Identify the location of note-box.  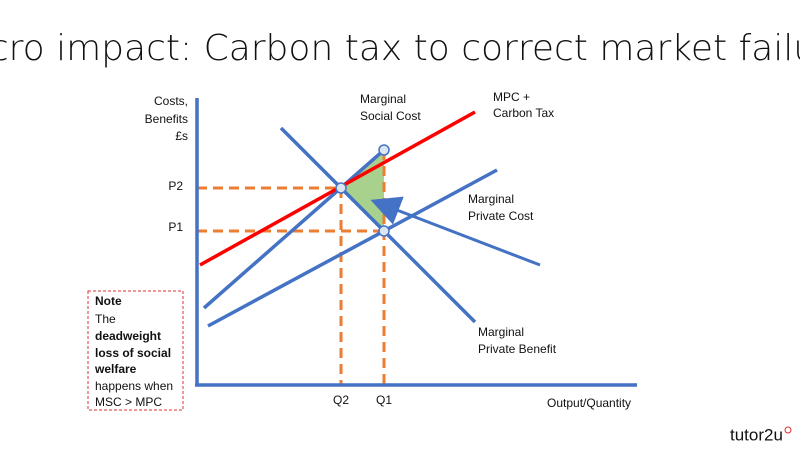
(135, 350).